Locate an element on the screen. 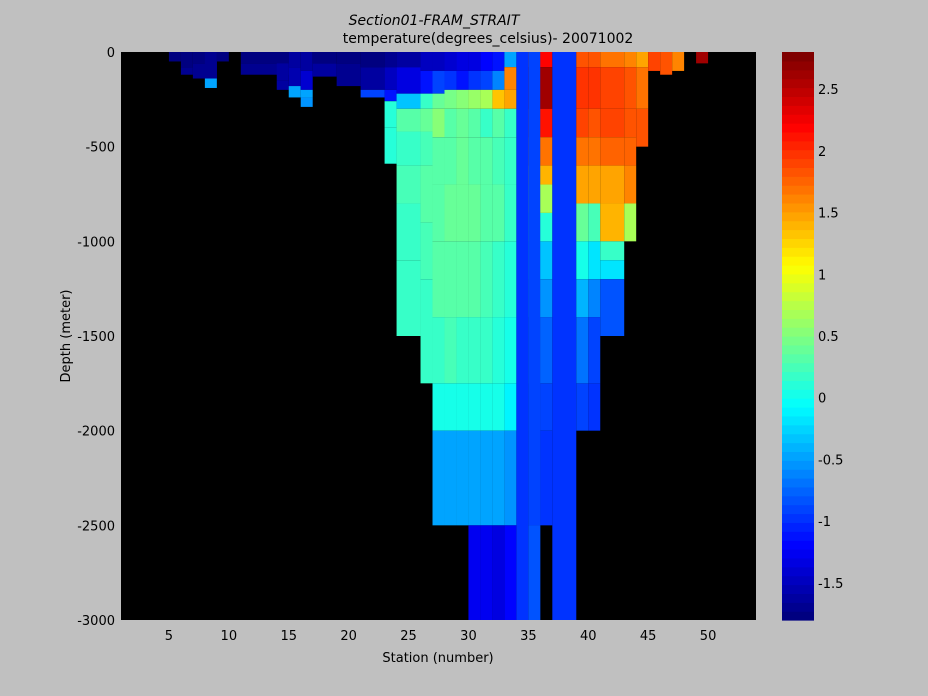 The height and width of the screenshot is (696, 928). colorbar-tick-label: 1.5 is located at coordinates (828, 214).